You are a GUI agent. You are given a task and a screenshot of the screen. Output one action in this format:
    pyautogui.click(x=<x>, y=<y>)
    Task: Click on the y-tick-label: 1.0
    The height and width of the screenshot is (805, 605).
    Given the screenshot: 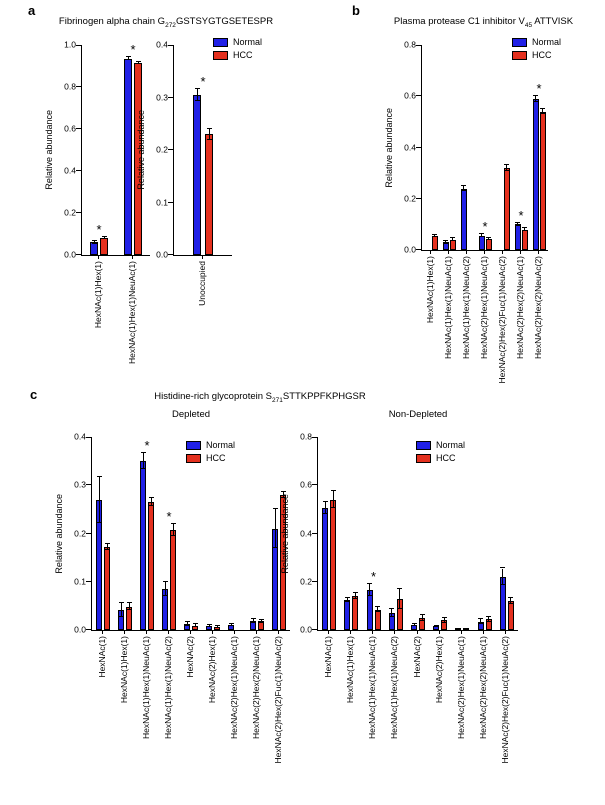 What is the action you would take?
    pyautogui.click(x=70, y=44)
    